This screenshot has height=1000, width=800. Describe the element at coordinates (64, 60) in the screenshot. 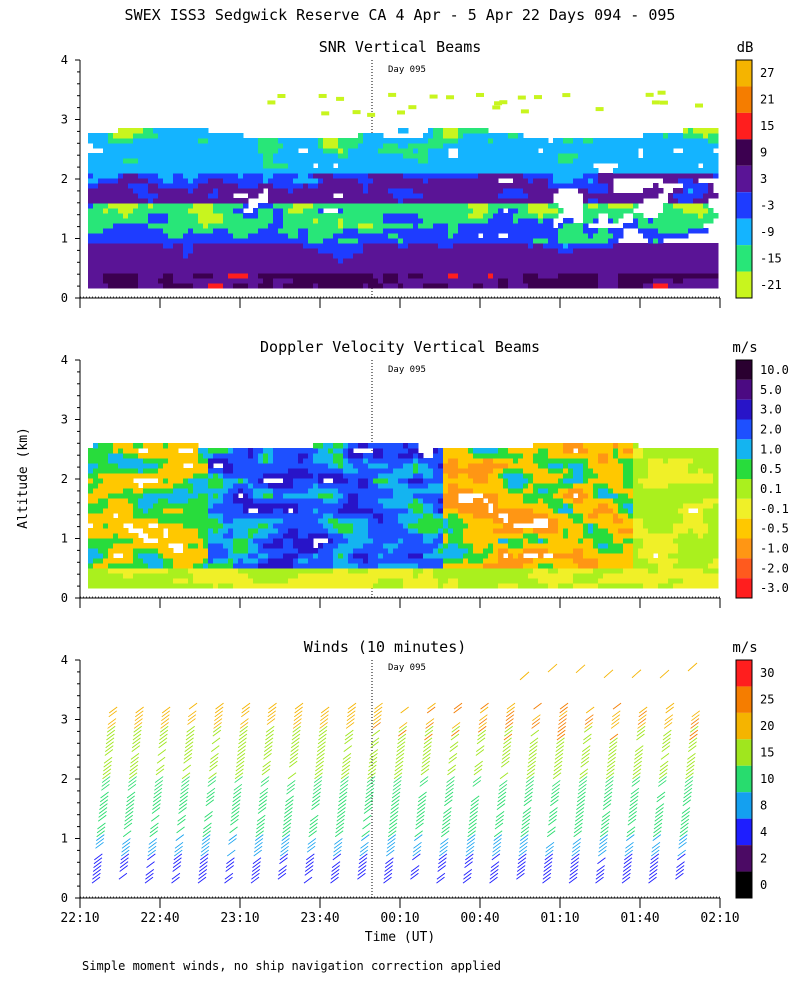

I see `y-tick-label: 4` at that location.